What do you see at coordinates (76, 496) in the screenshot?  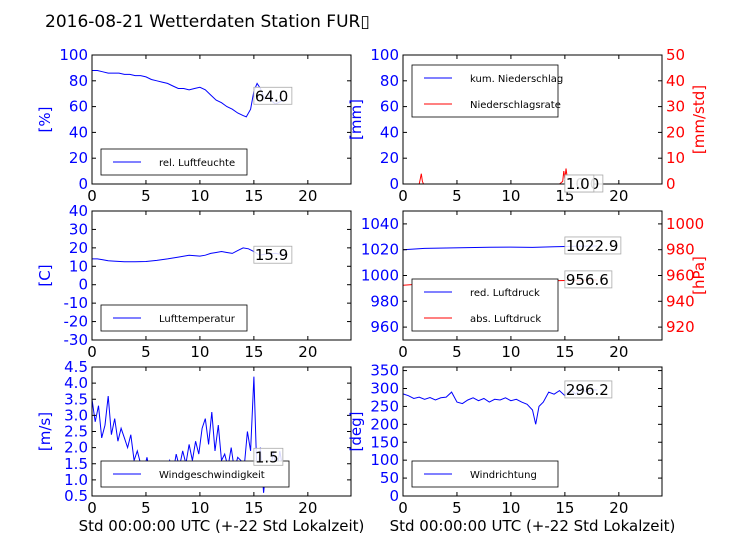 I see `y-tick-label: 0.5` at bounding box center [76, 496].